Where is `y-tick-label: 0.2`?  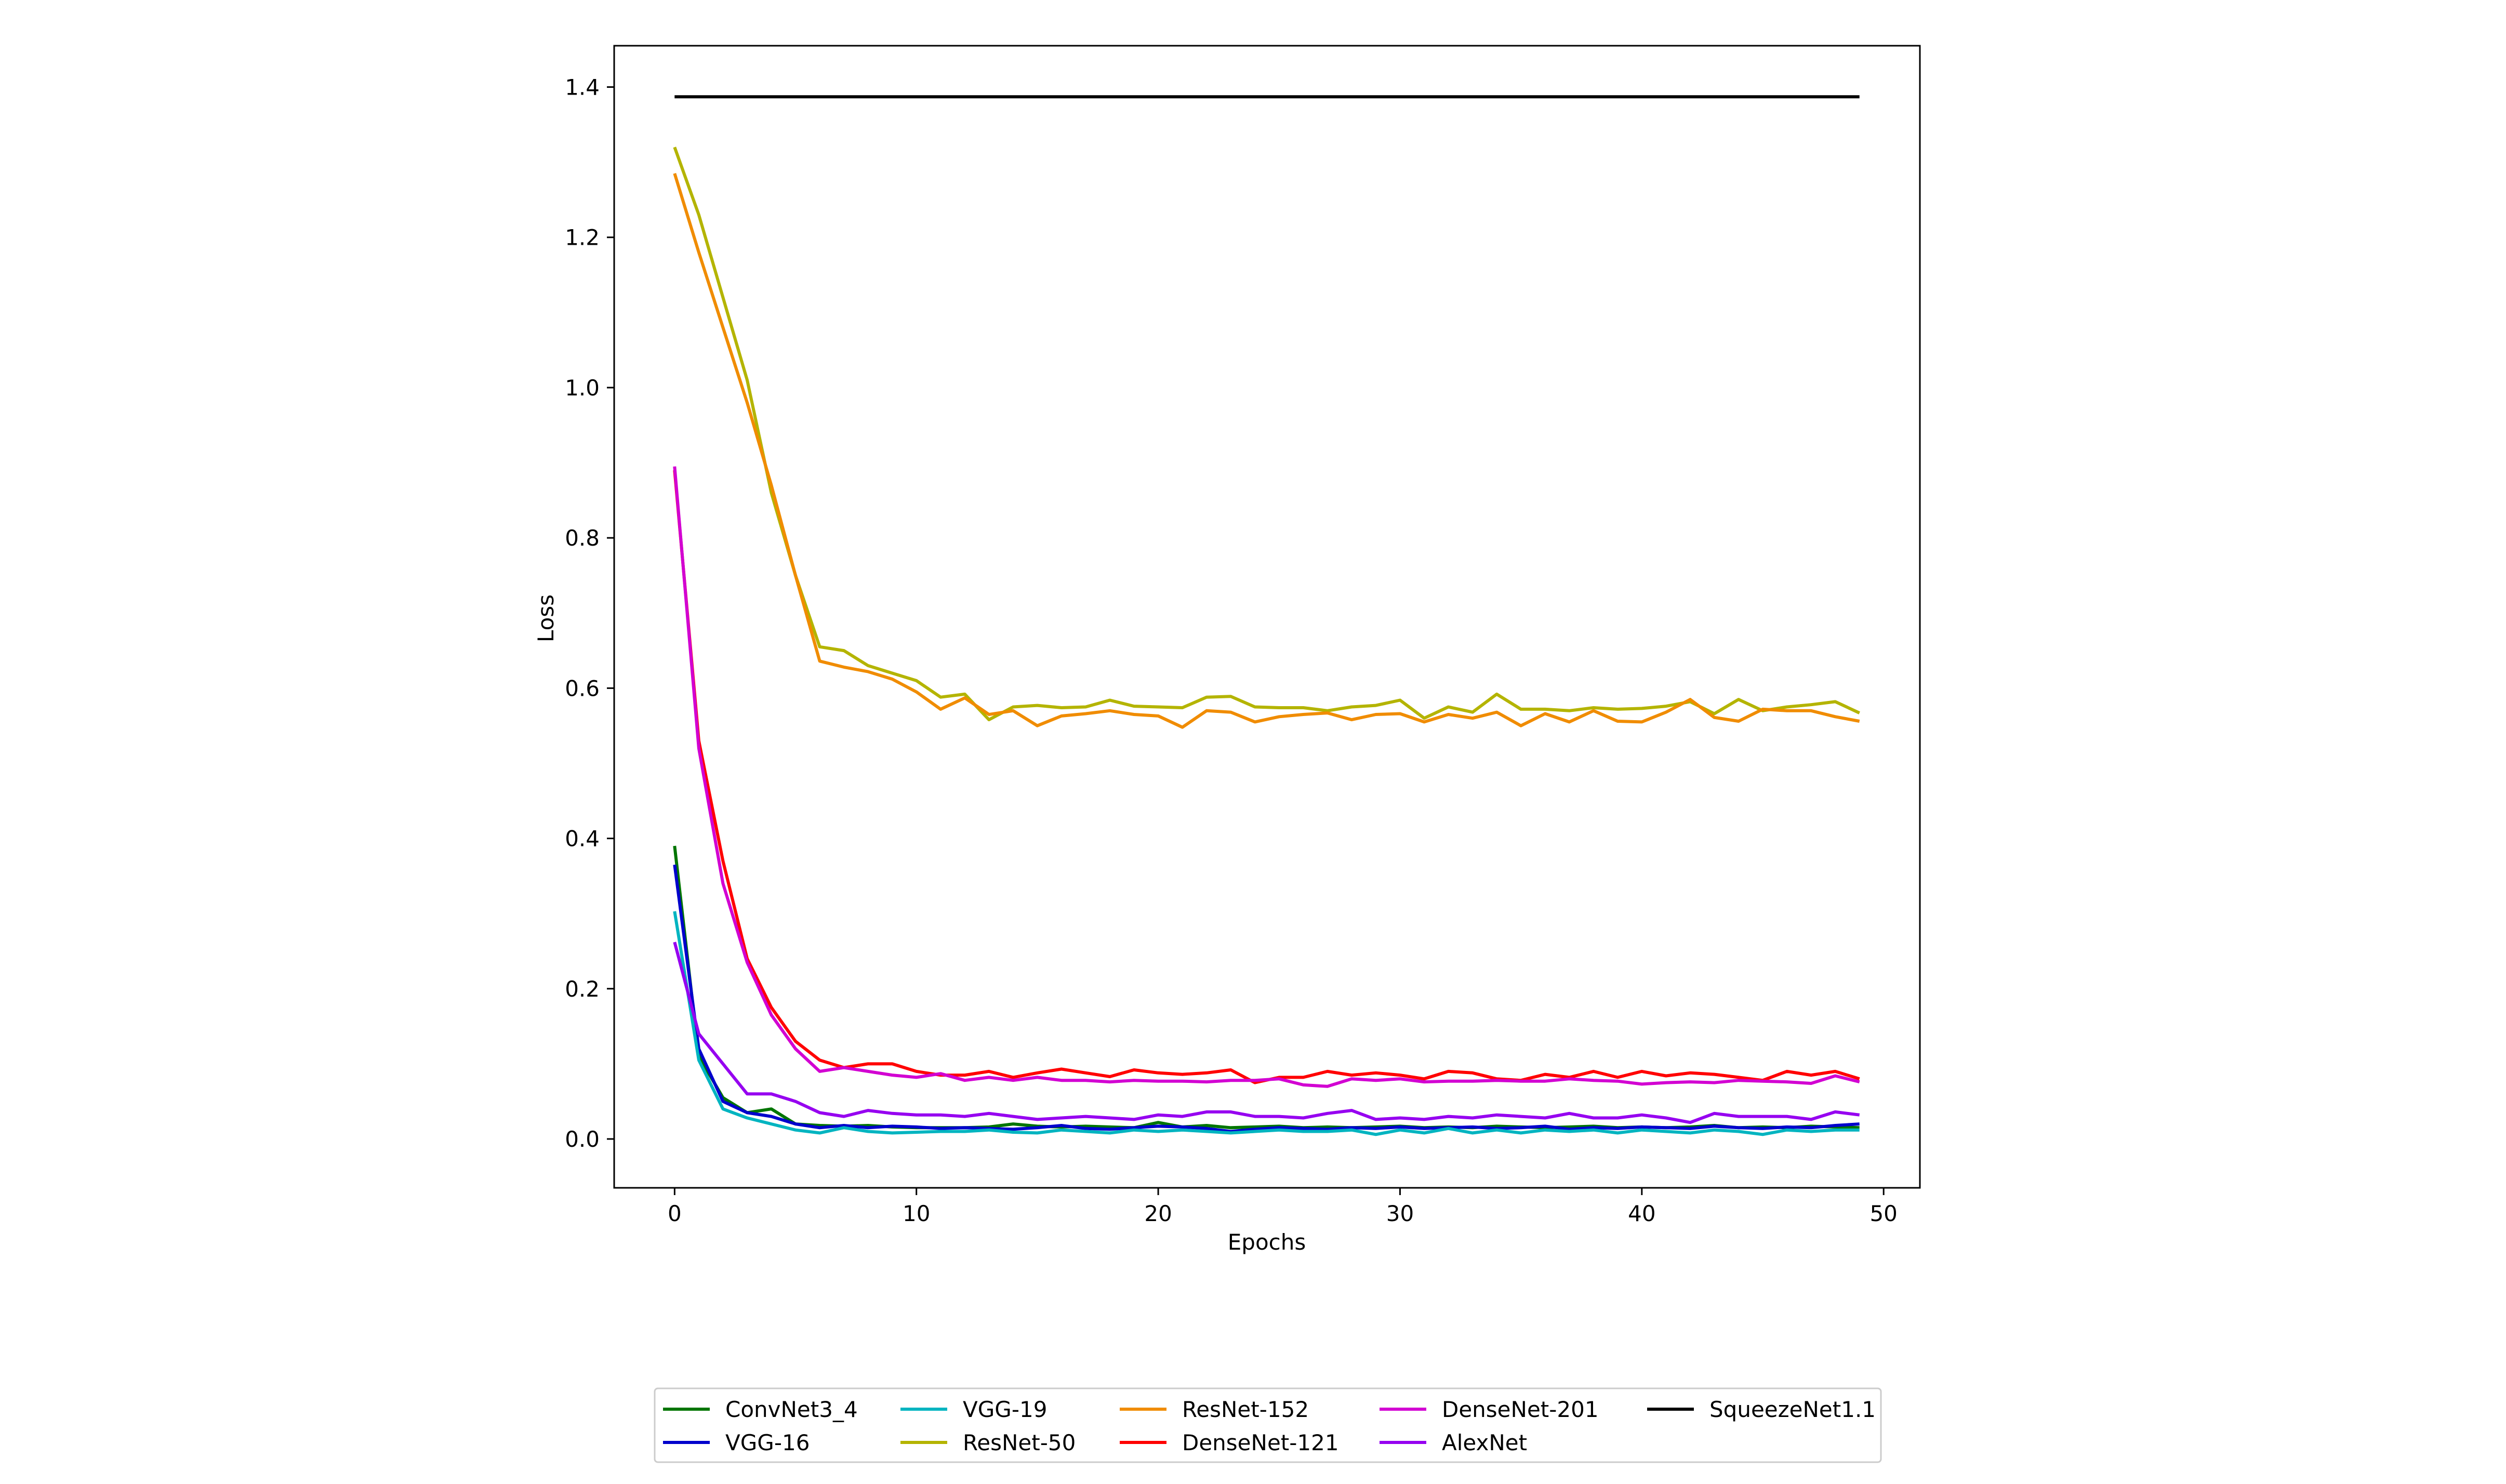 y-tick-label: 0.2 is located at coordinates (582, 989).